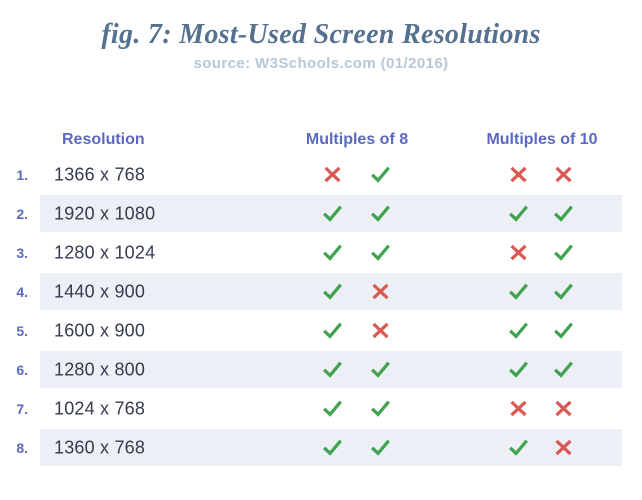 The height and width of the screenshot is (500, 642). I want to click on column-header-resolution: Resolution, so click(103, 139).